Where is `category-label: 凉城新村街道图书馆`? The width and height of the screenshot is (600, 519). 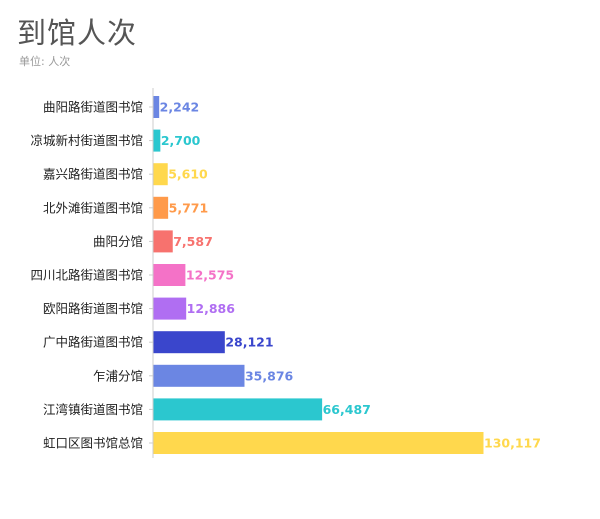 category-label: 凉城新村街道图书馆 is located at coordinates (86, 140).